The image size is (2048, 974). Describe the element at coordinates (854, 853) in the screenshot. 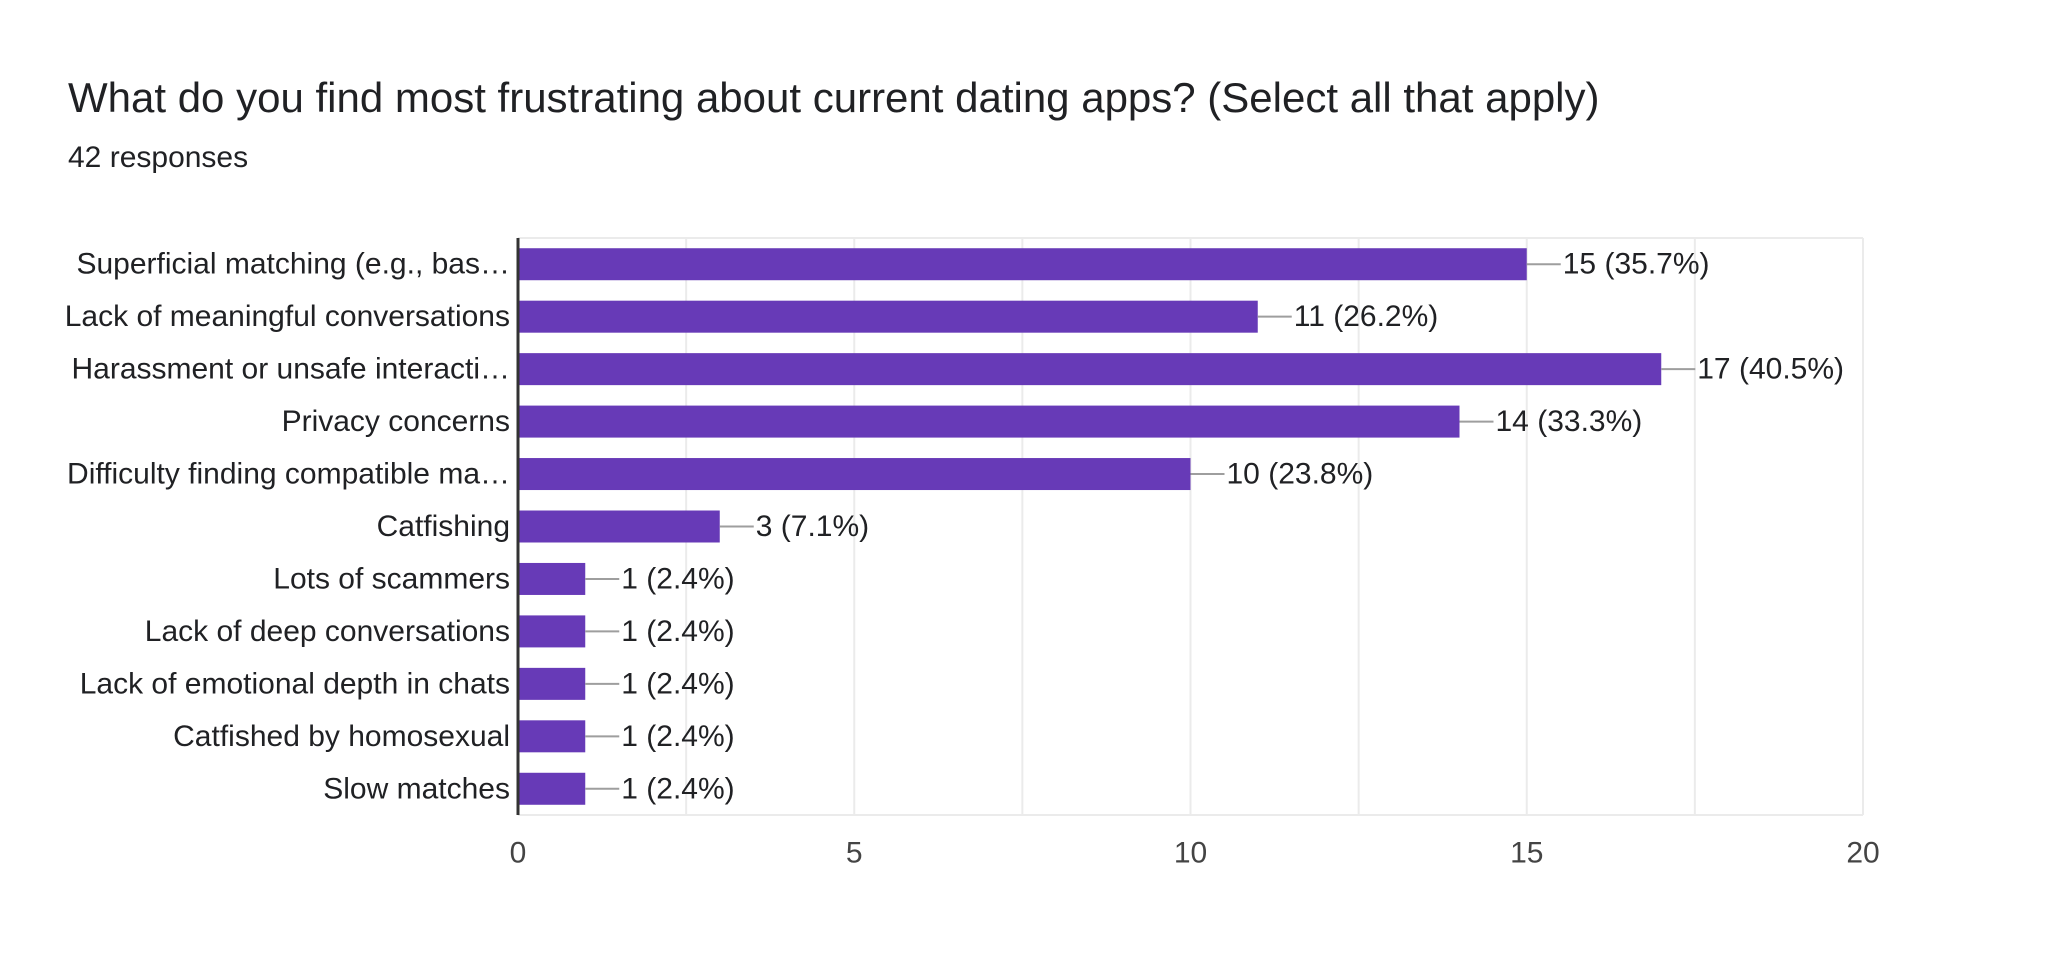

I see `x-tick-label: 5` at that location.